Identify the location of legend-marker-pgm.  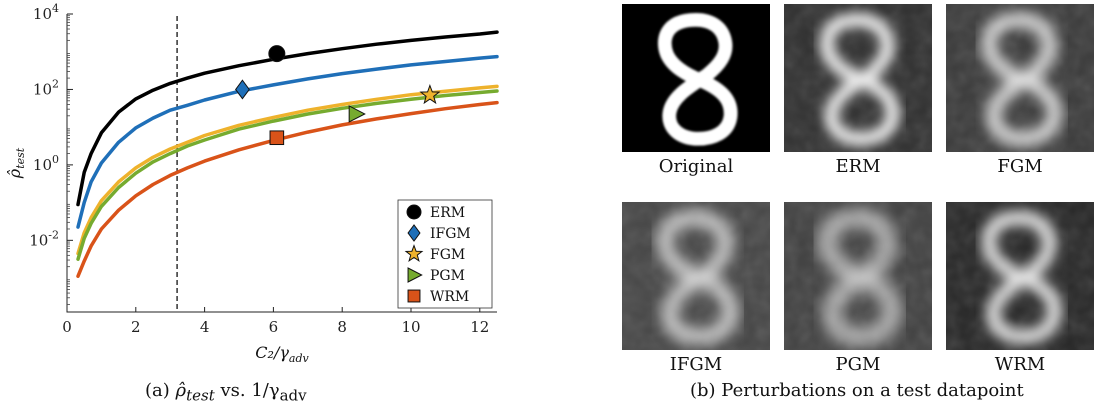
(415, 275).